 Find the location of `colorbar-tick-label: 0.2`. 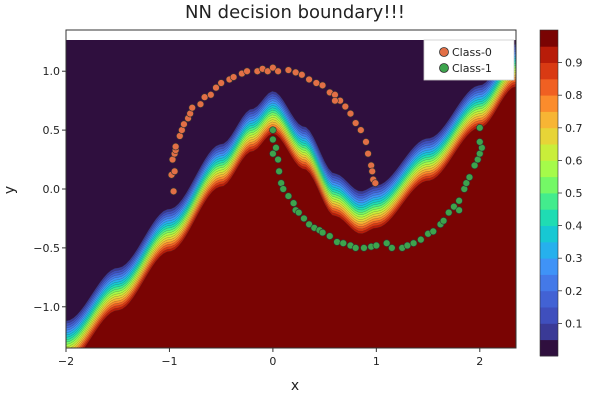

colorbar-tick-label: 0.2 is located at coordinates (574, 291).